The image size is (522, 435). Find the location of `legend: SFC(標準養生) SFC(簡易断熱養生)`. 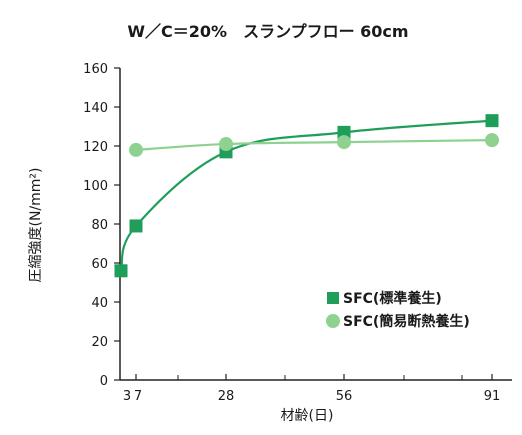

legend: SFC(標準養生) SFC(簡易断熱養生) is located at coordinates (398, 310).